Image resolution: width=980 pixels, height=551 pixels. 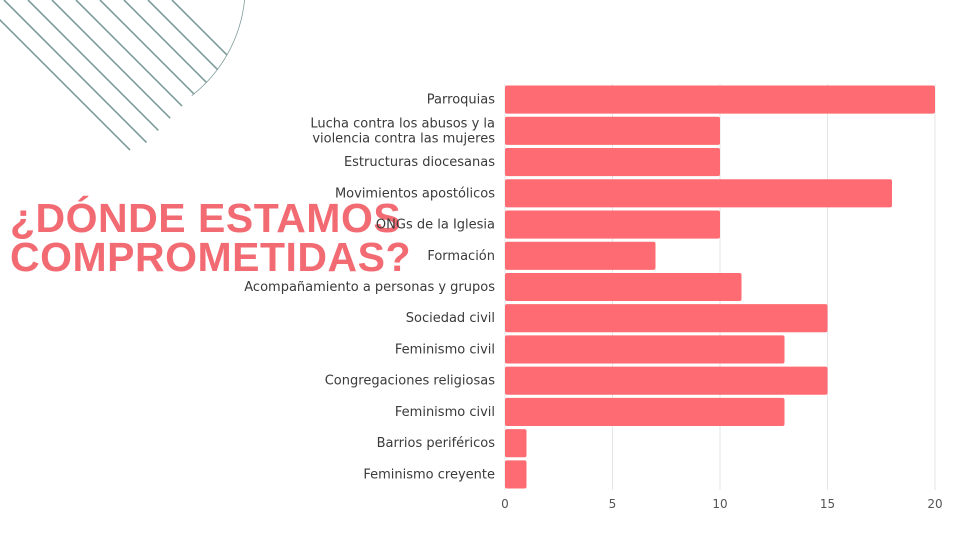 What do you see at coordinates (410, 381) in the screenshot?
I see `category-label: Congregaciones religiosas` at bounding box center [410, 381].